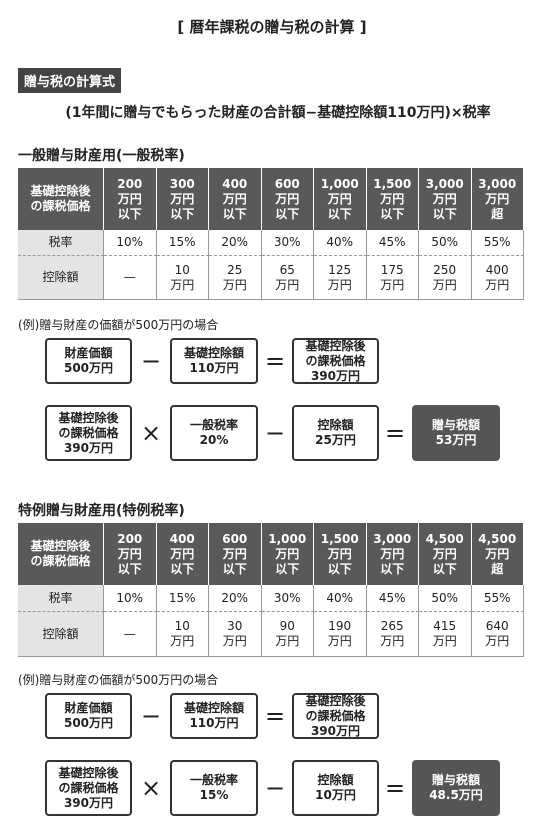 The image size is (544, 838). I want to click on formula-text: (1年間に贈与でもらった財産の合計額−基礎控除額110万円)×税率, so click(278, 113).